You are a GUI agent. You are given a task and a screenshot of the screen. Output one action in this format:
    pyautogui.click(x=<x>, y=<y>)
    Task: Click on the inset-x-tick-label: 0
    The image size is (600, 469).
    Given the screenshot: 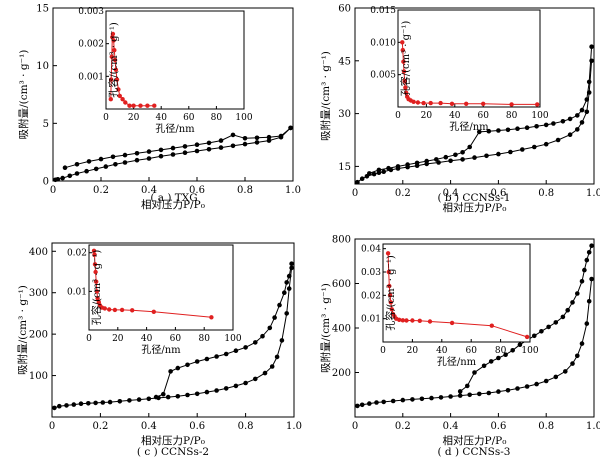 What is the action you would take?
    pyautogui.click(x=398, y=116)
    